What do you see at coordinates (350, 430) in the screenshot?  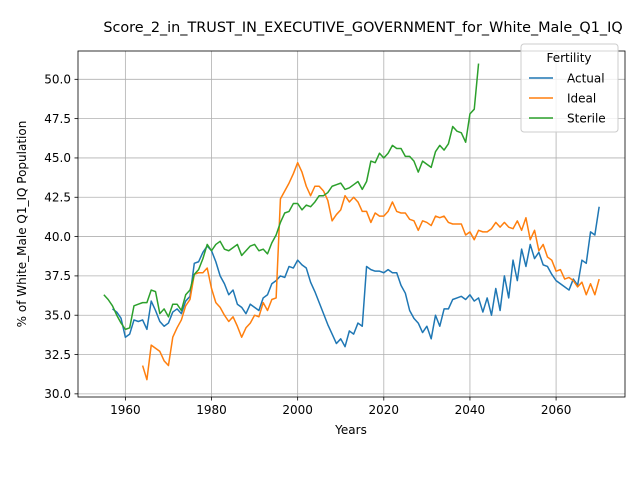 I see `x-axis-label: Years` at bounding box center [350, 430].